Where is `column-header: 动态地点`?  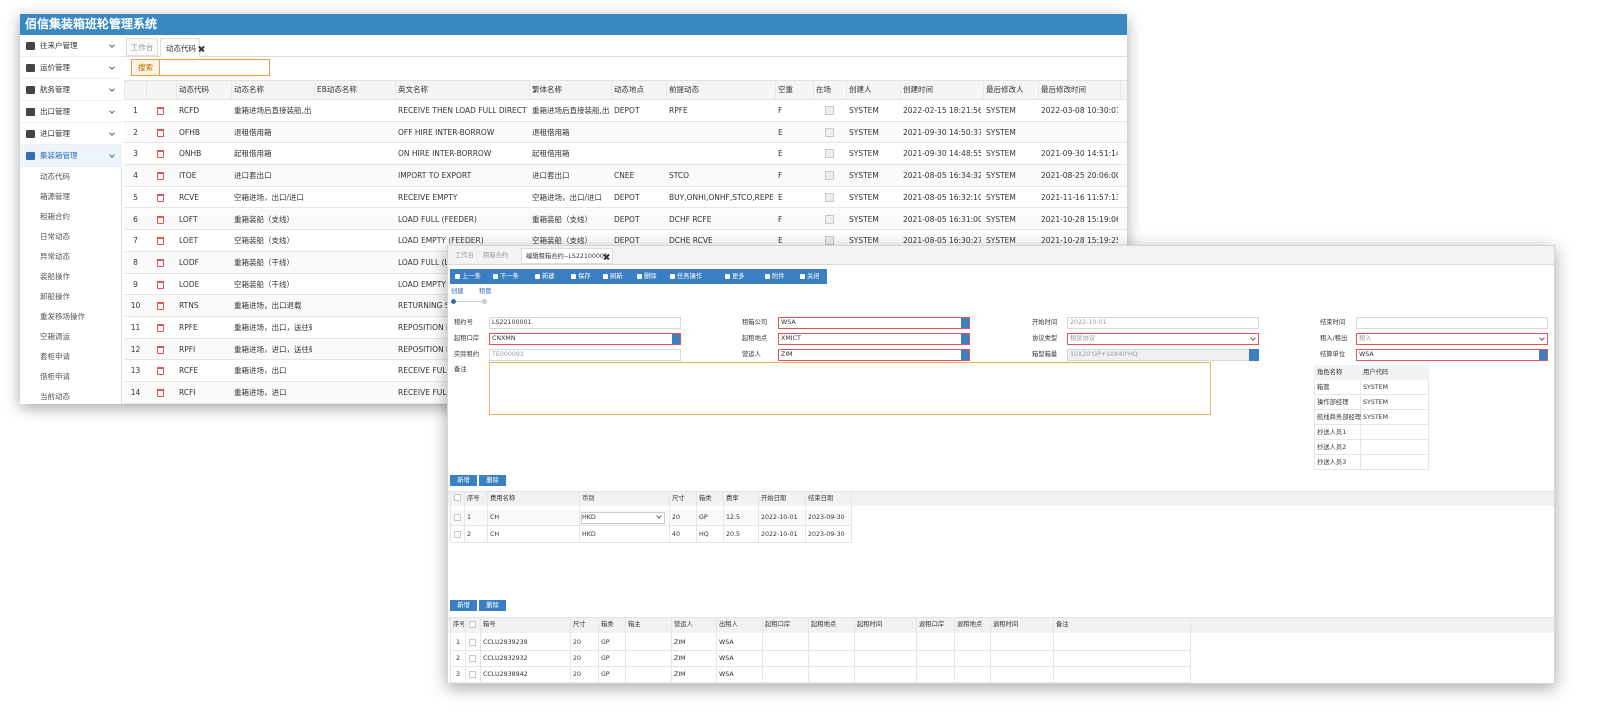 column-header: 动态地点 is located at coordinates (629, 89).